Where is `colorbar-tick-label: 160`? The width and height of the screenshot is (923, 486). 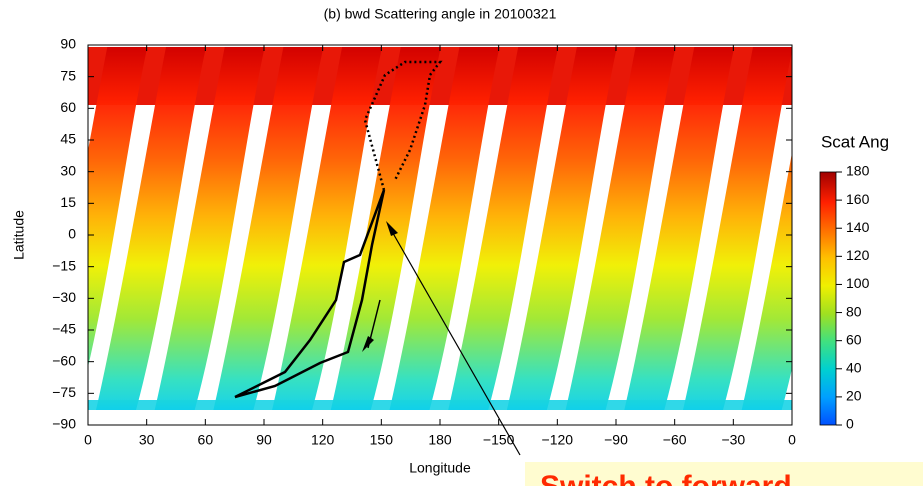
colorbar-tick-label: 160 is located at coordinates (858, 199).